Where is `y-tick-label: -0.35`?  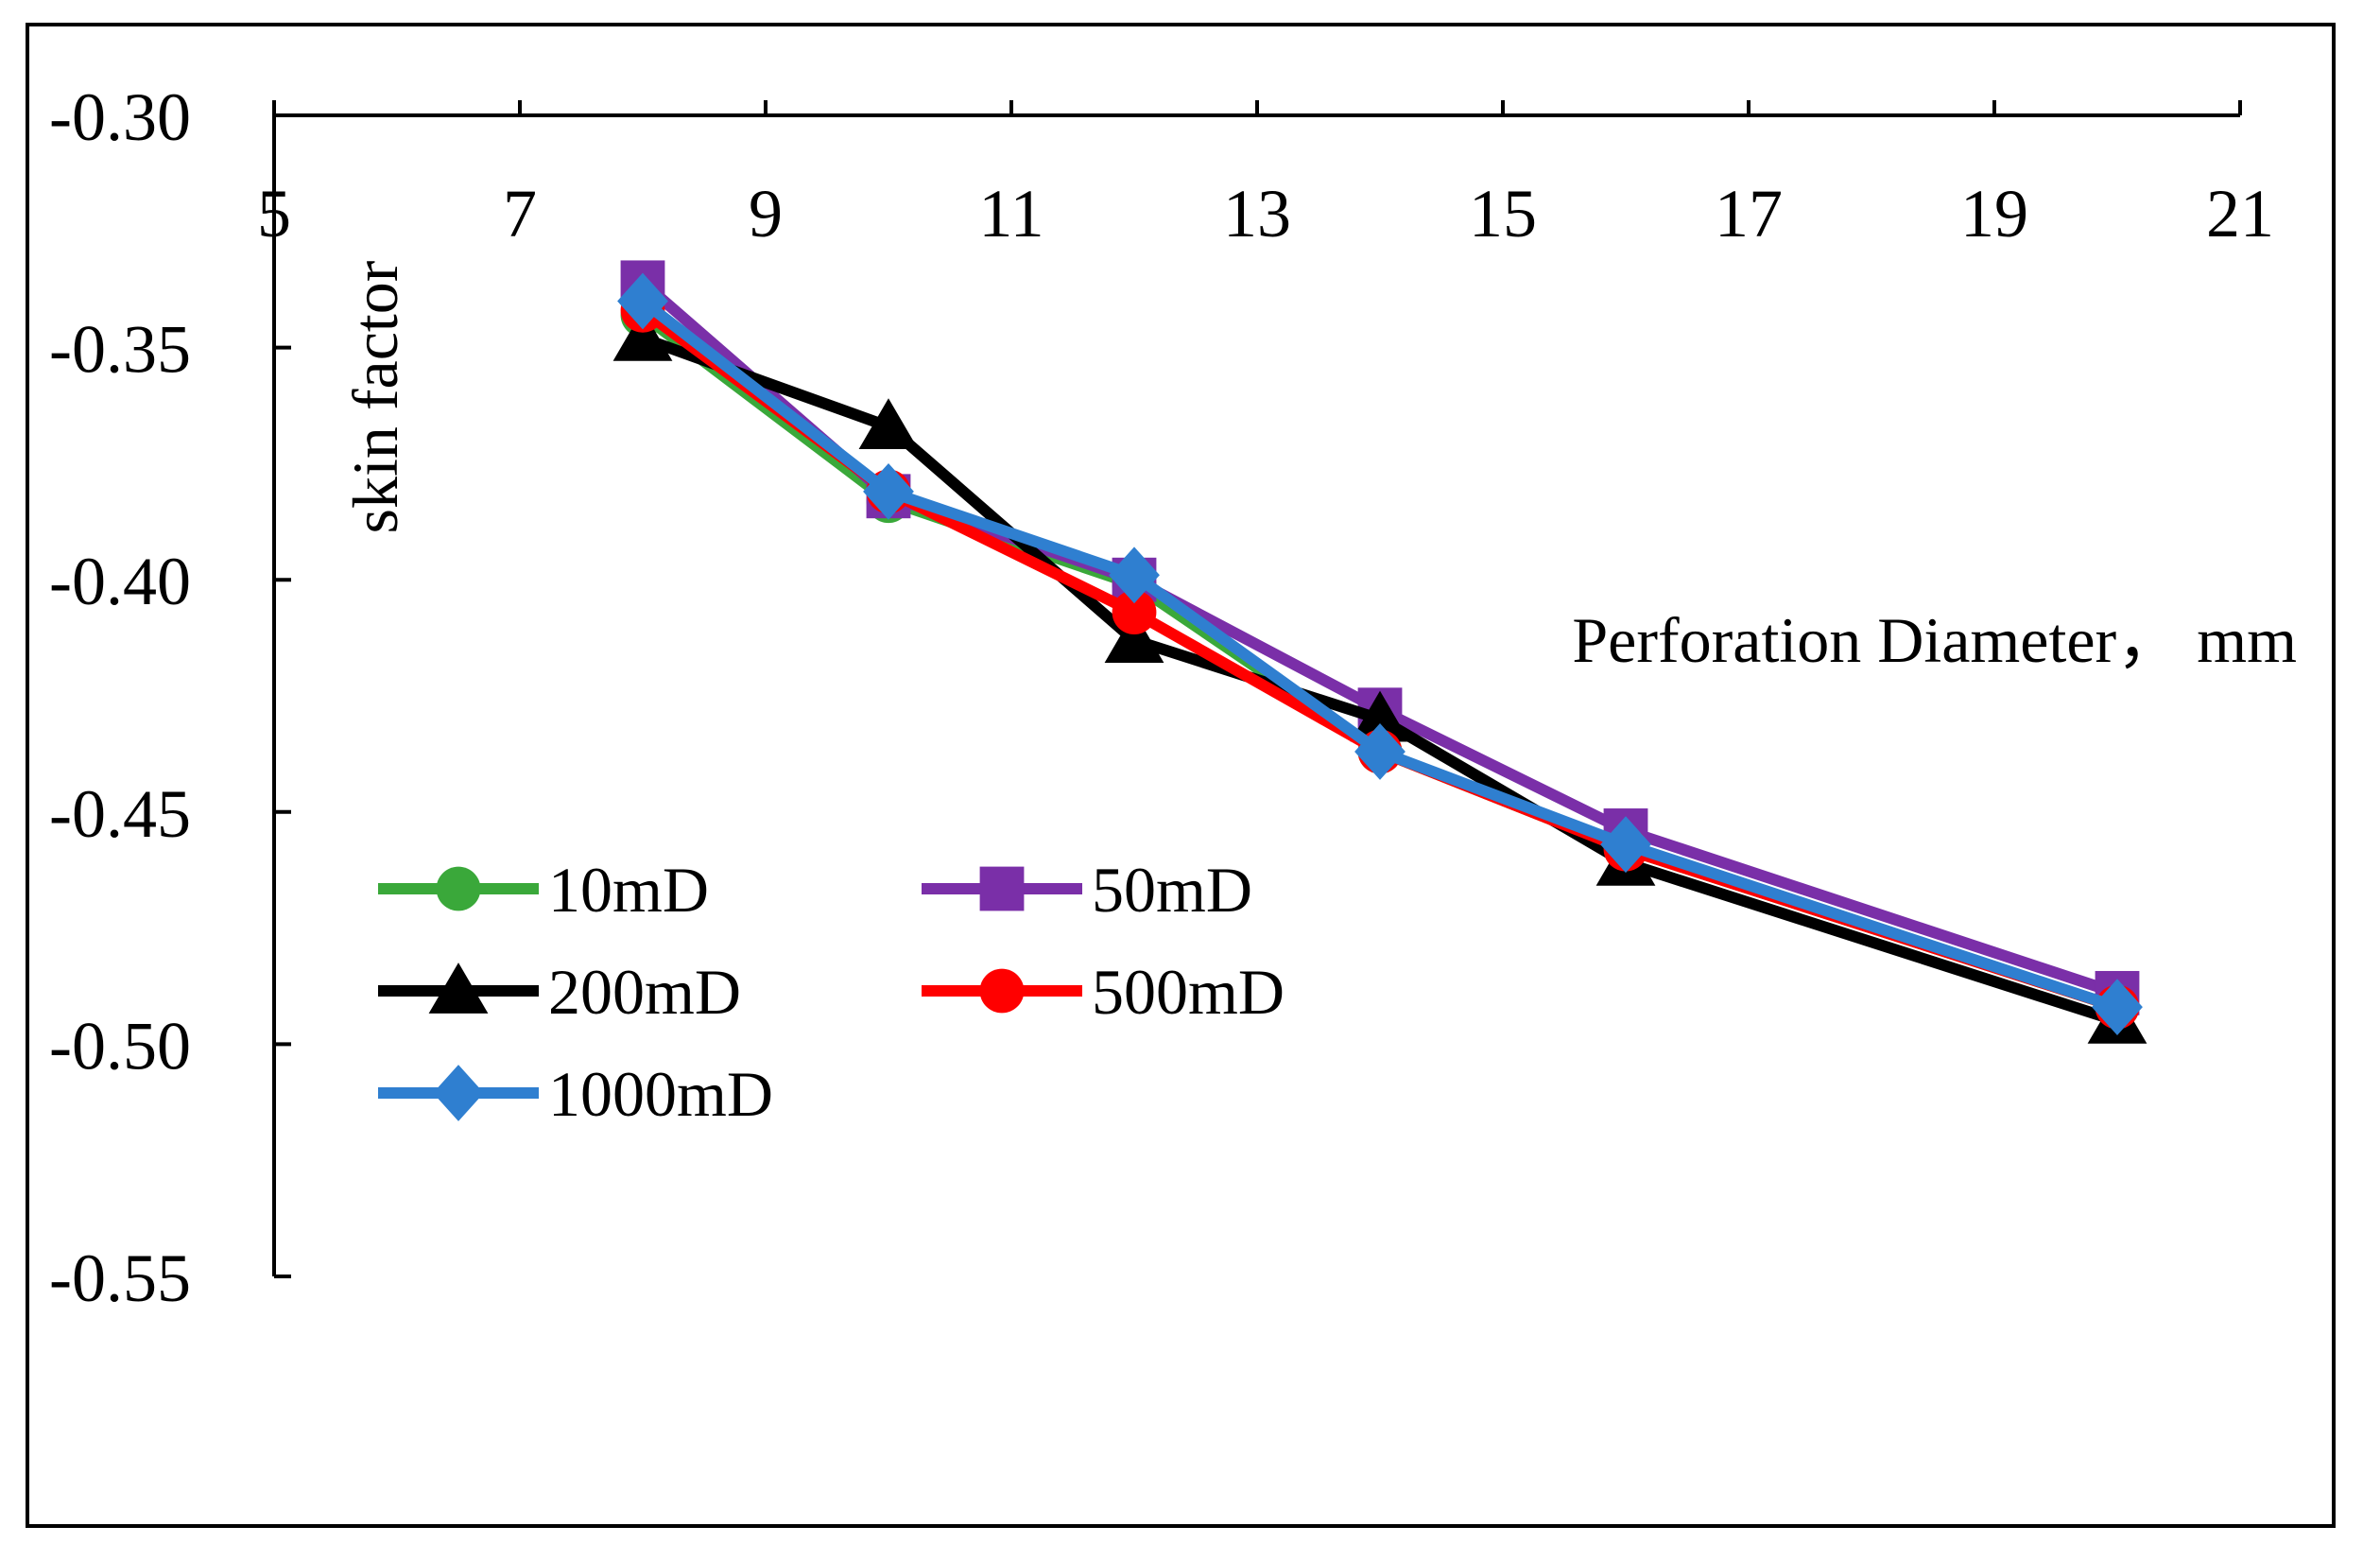
y-tick-label: -0.35 is located at coordinates (120, 350).